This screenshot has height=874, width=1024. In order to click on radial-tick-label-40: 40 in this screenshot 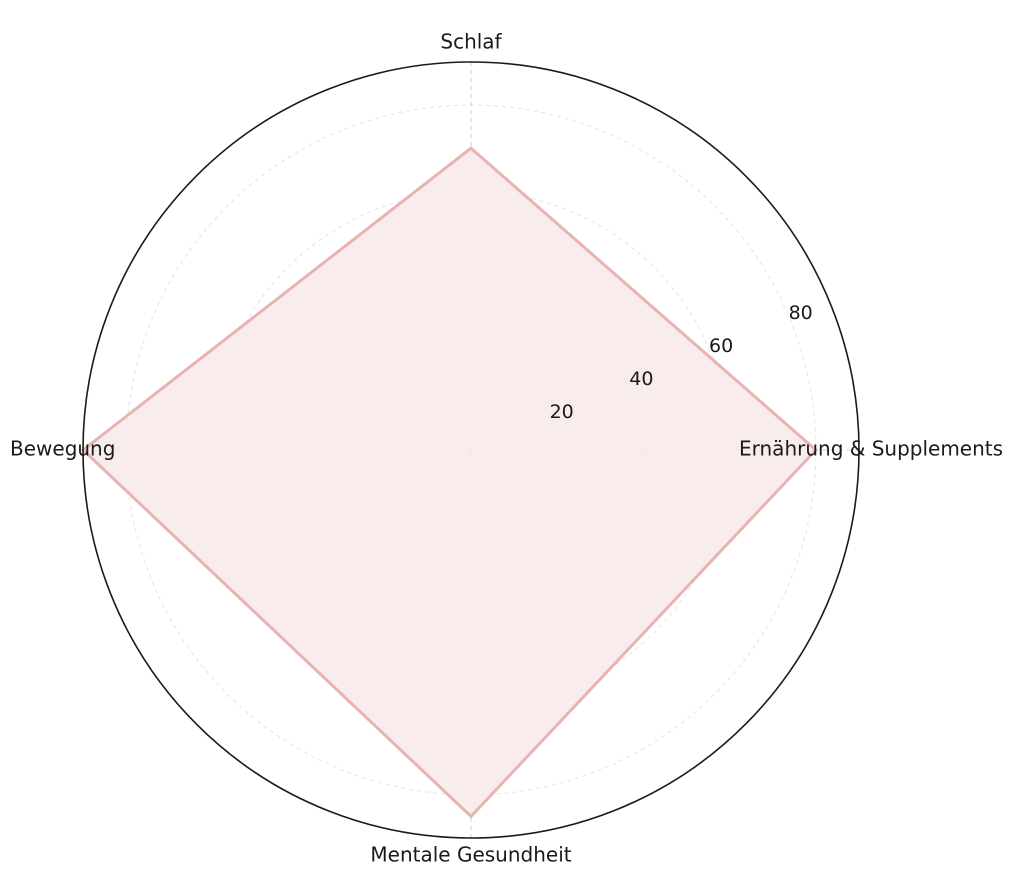, I will do `click(641, 379)`.